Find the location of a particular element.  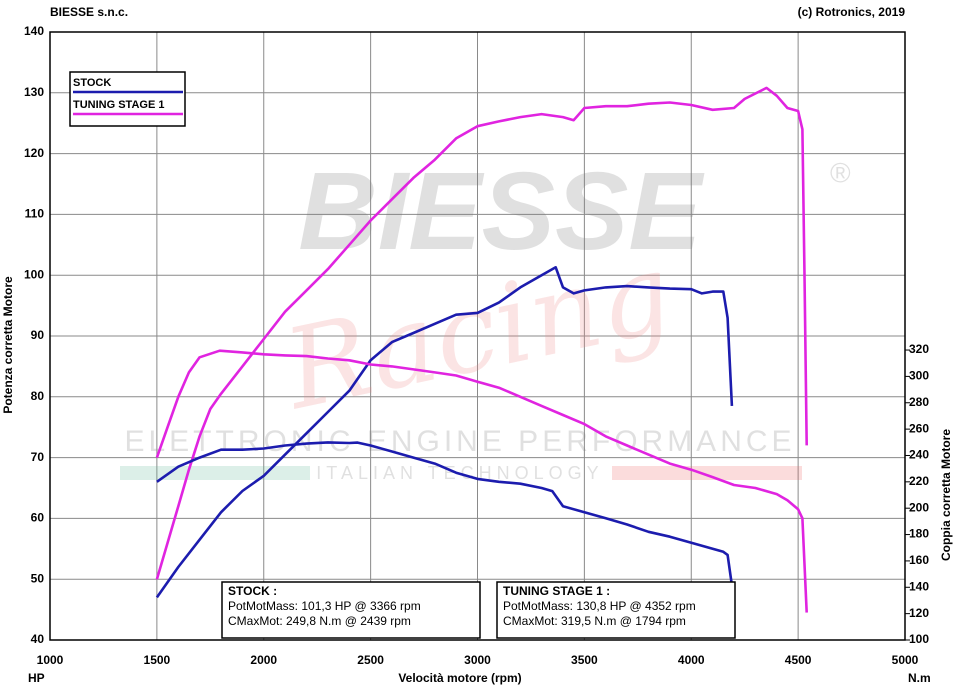

y-tick-label: 120 is located at coordinates (34, 153).